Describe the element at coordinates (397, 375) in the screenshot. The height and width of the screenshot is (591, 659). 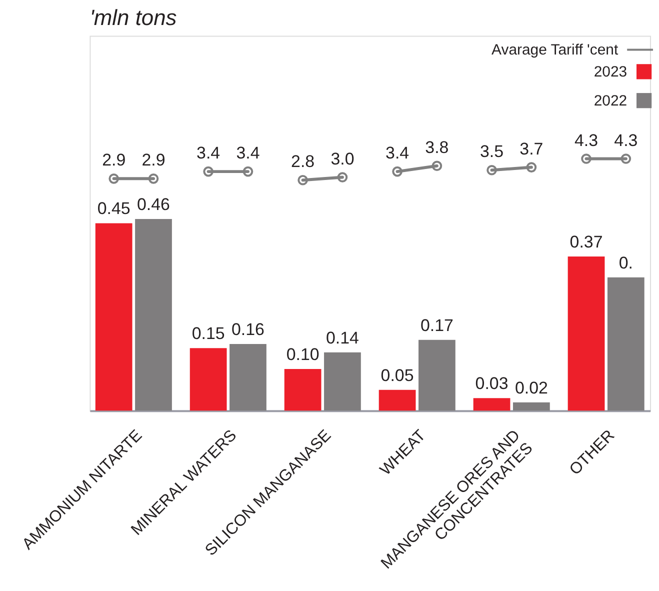
I see `data-label: 0.05` at that location.